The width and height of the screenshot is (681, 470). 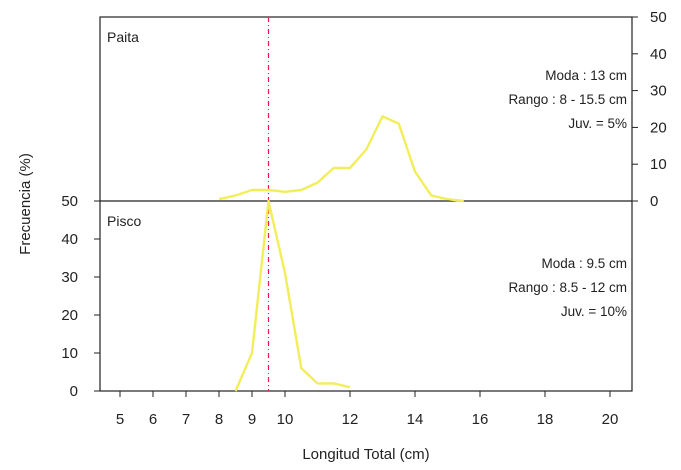 I want to click on panel-label-top: Paita, so click(x=123, y=37).